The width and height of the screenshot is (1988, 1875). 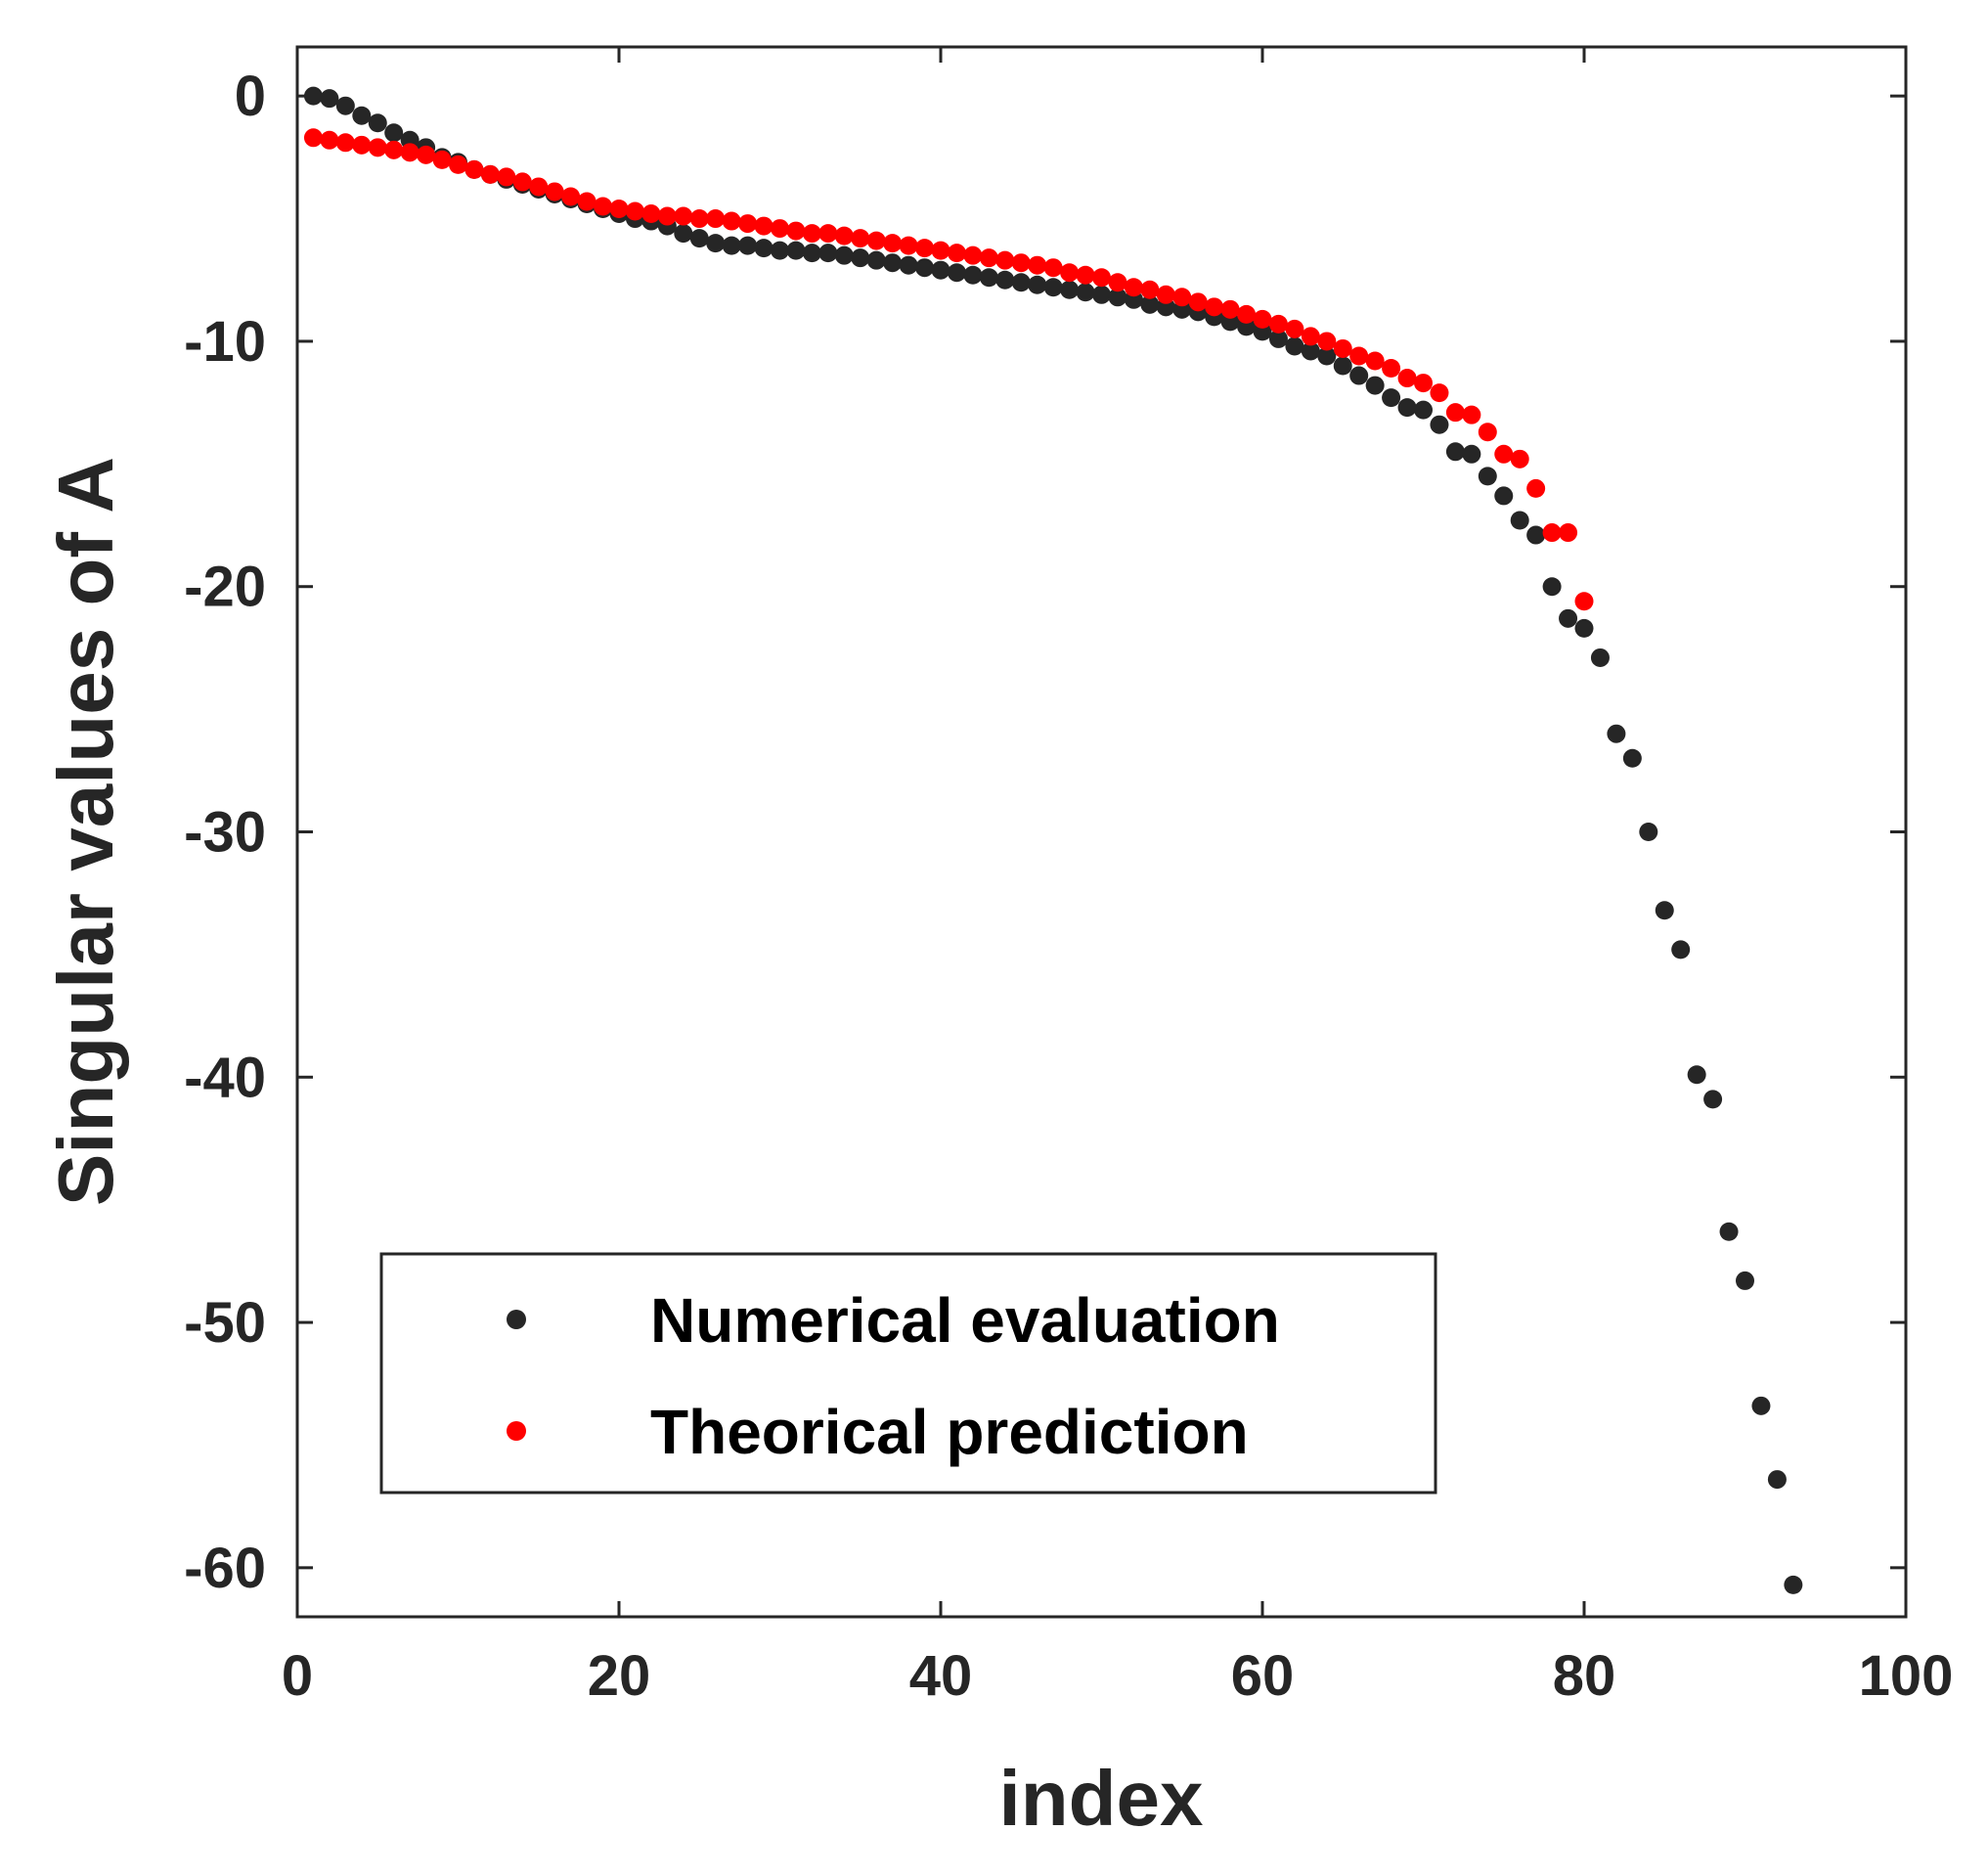 I want to click on x-tick-label: 20, so click(x=619, y=1676).